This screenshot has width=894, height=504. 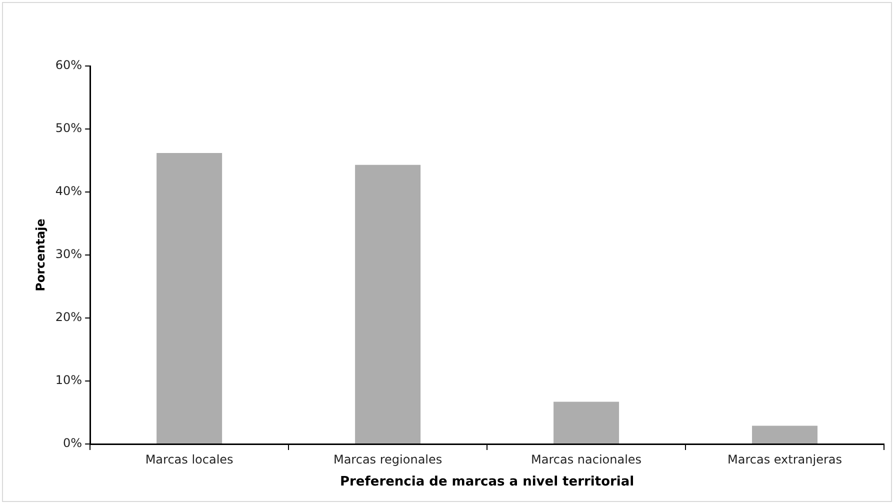 What do you see at coordinates (784, 459) in the screenshot?
I see `x-tick-label: Marcas extranjeras` at bounding box center [784, 459].